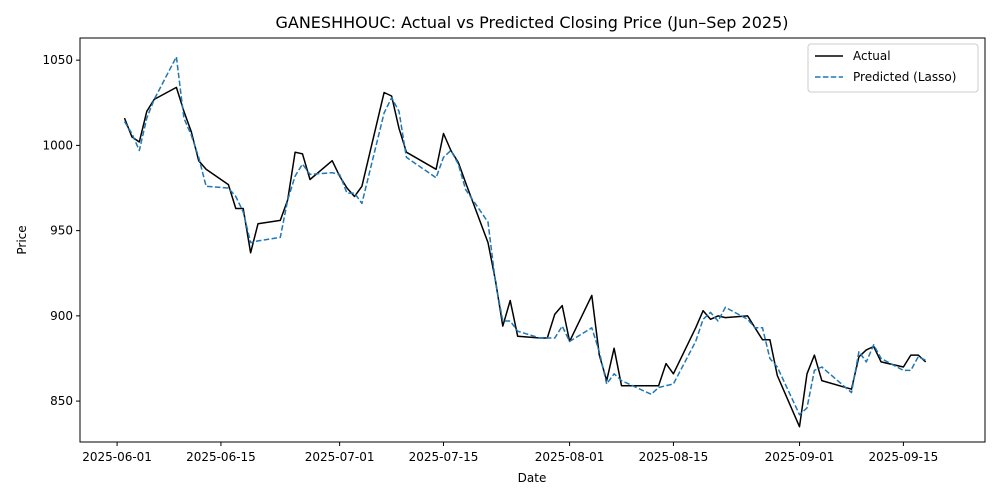 This screenshot has width=1000, height=500. Describe the element at coordinates (674, 457) in the screenshot. I see `x-tick-label: 2025-08-15` at that location.